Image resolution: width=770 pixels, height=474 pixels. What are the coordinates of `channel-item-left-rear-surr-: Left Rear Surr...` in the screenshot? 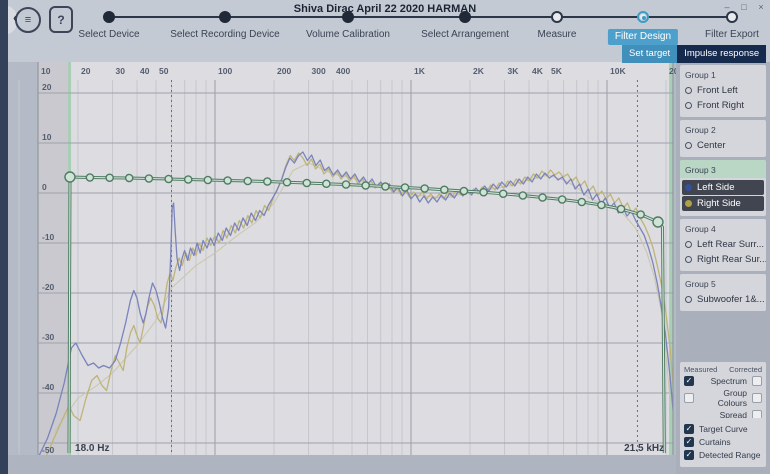 It's located at (723, 244).